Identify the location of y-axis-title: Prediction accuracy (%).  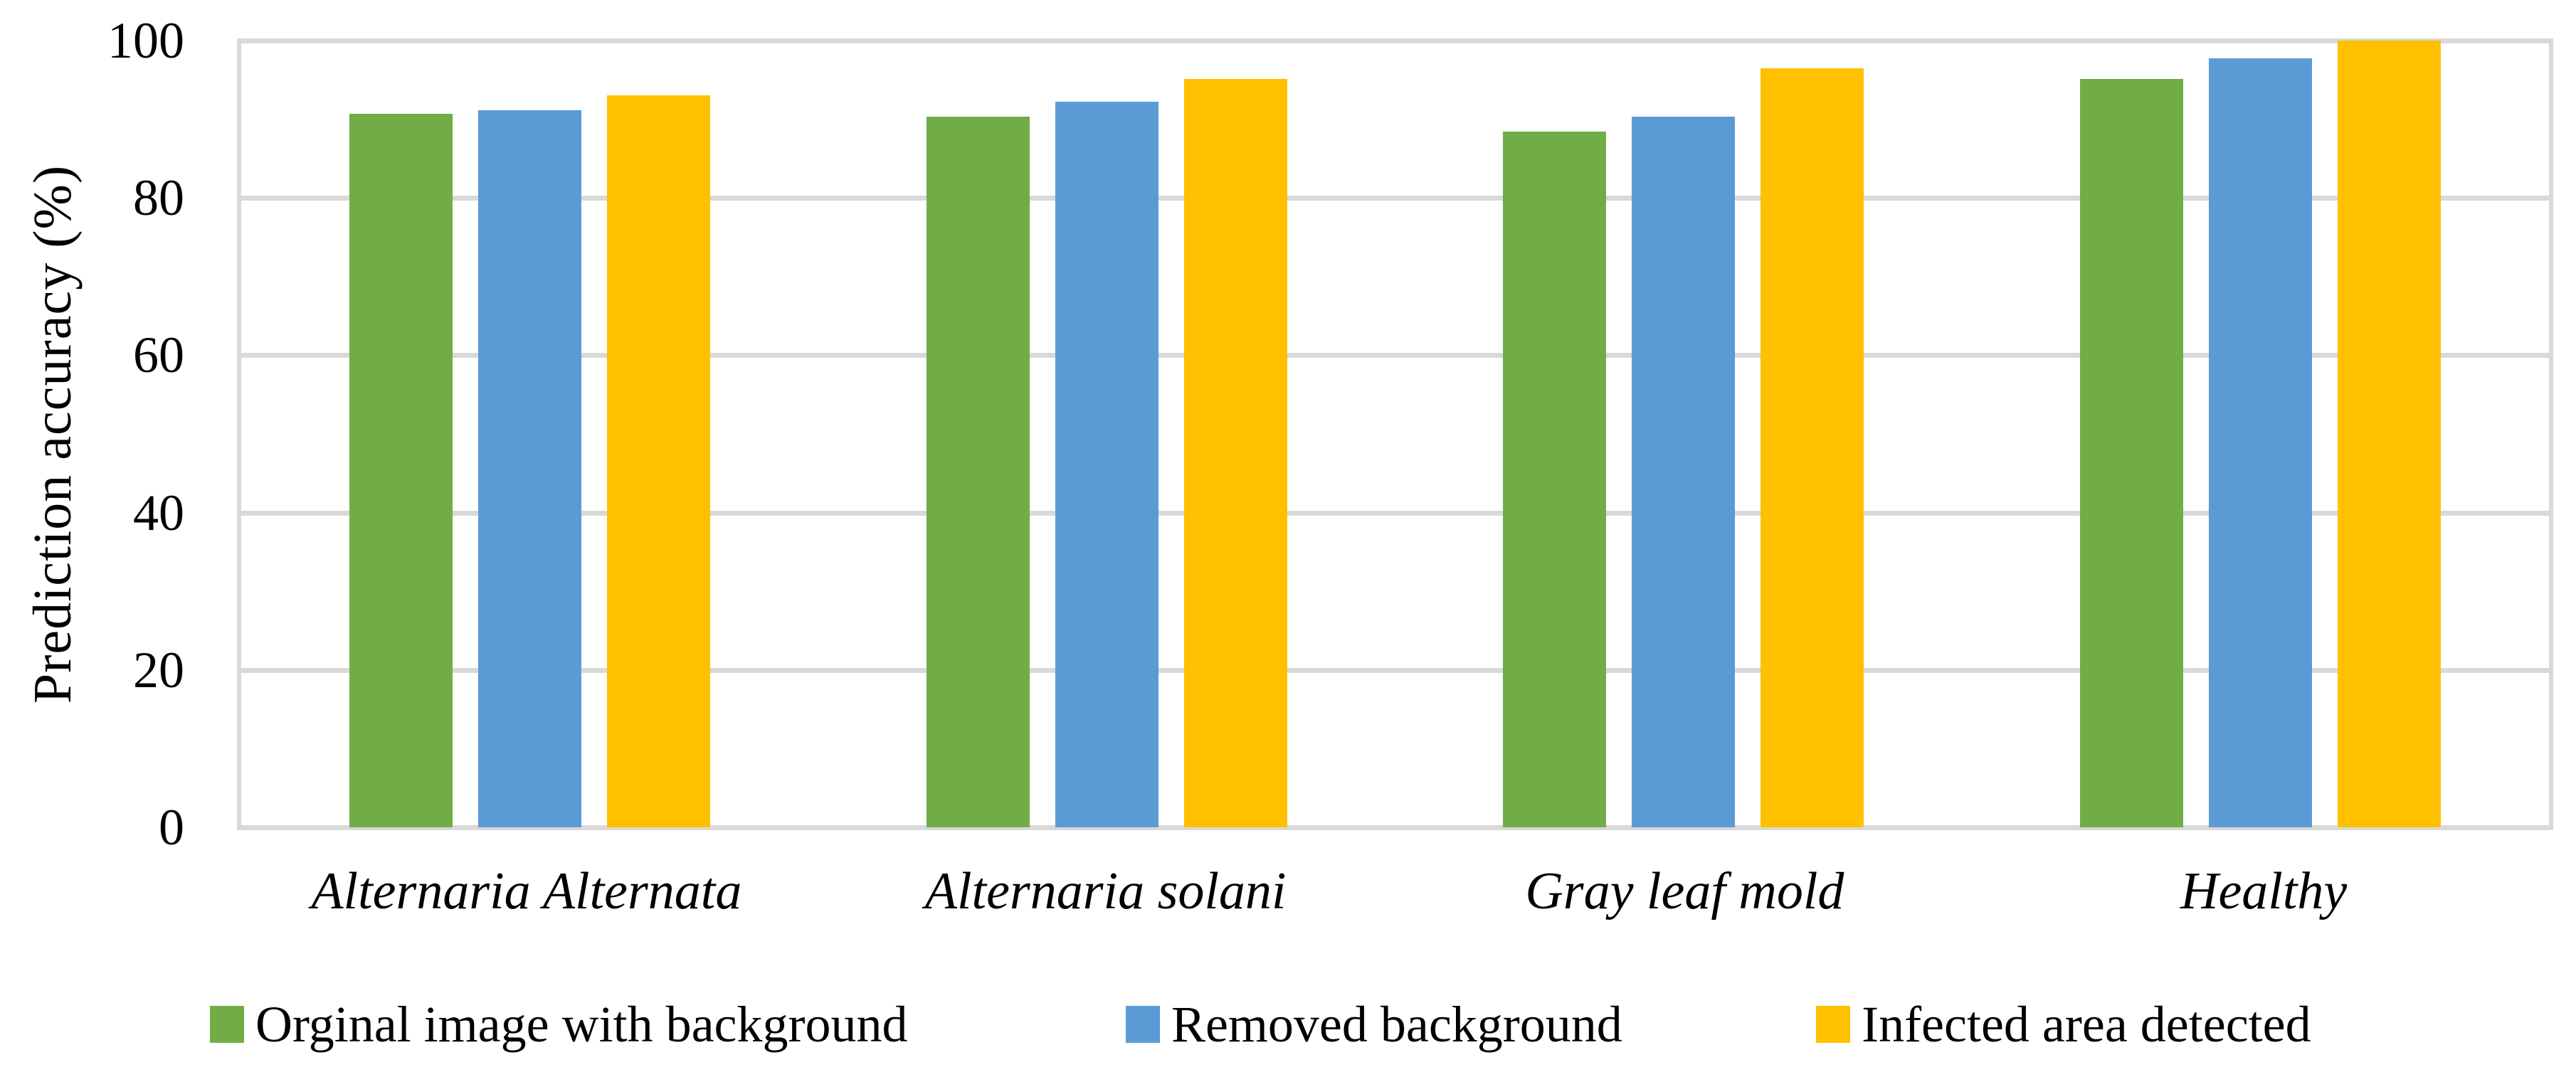
(53, 434).